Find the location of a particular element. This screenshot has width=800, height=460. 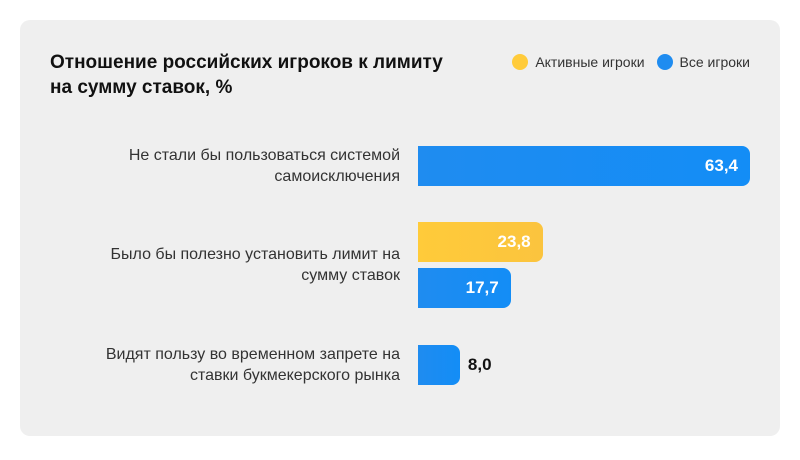

bar-value-label: 8,0 is located at coordinates (479, 364).